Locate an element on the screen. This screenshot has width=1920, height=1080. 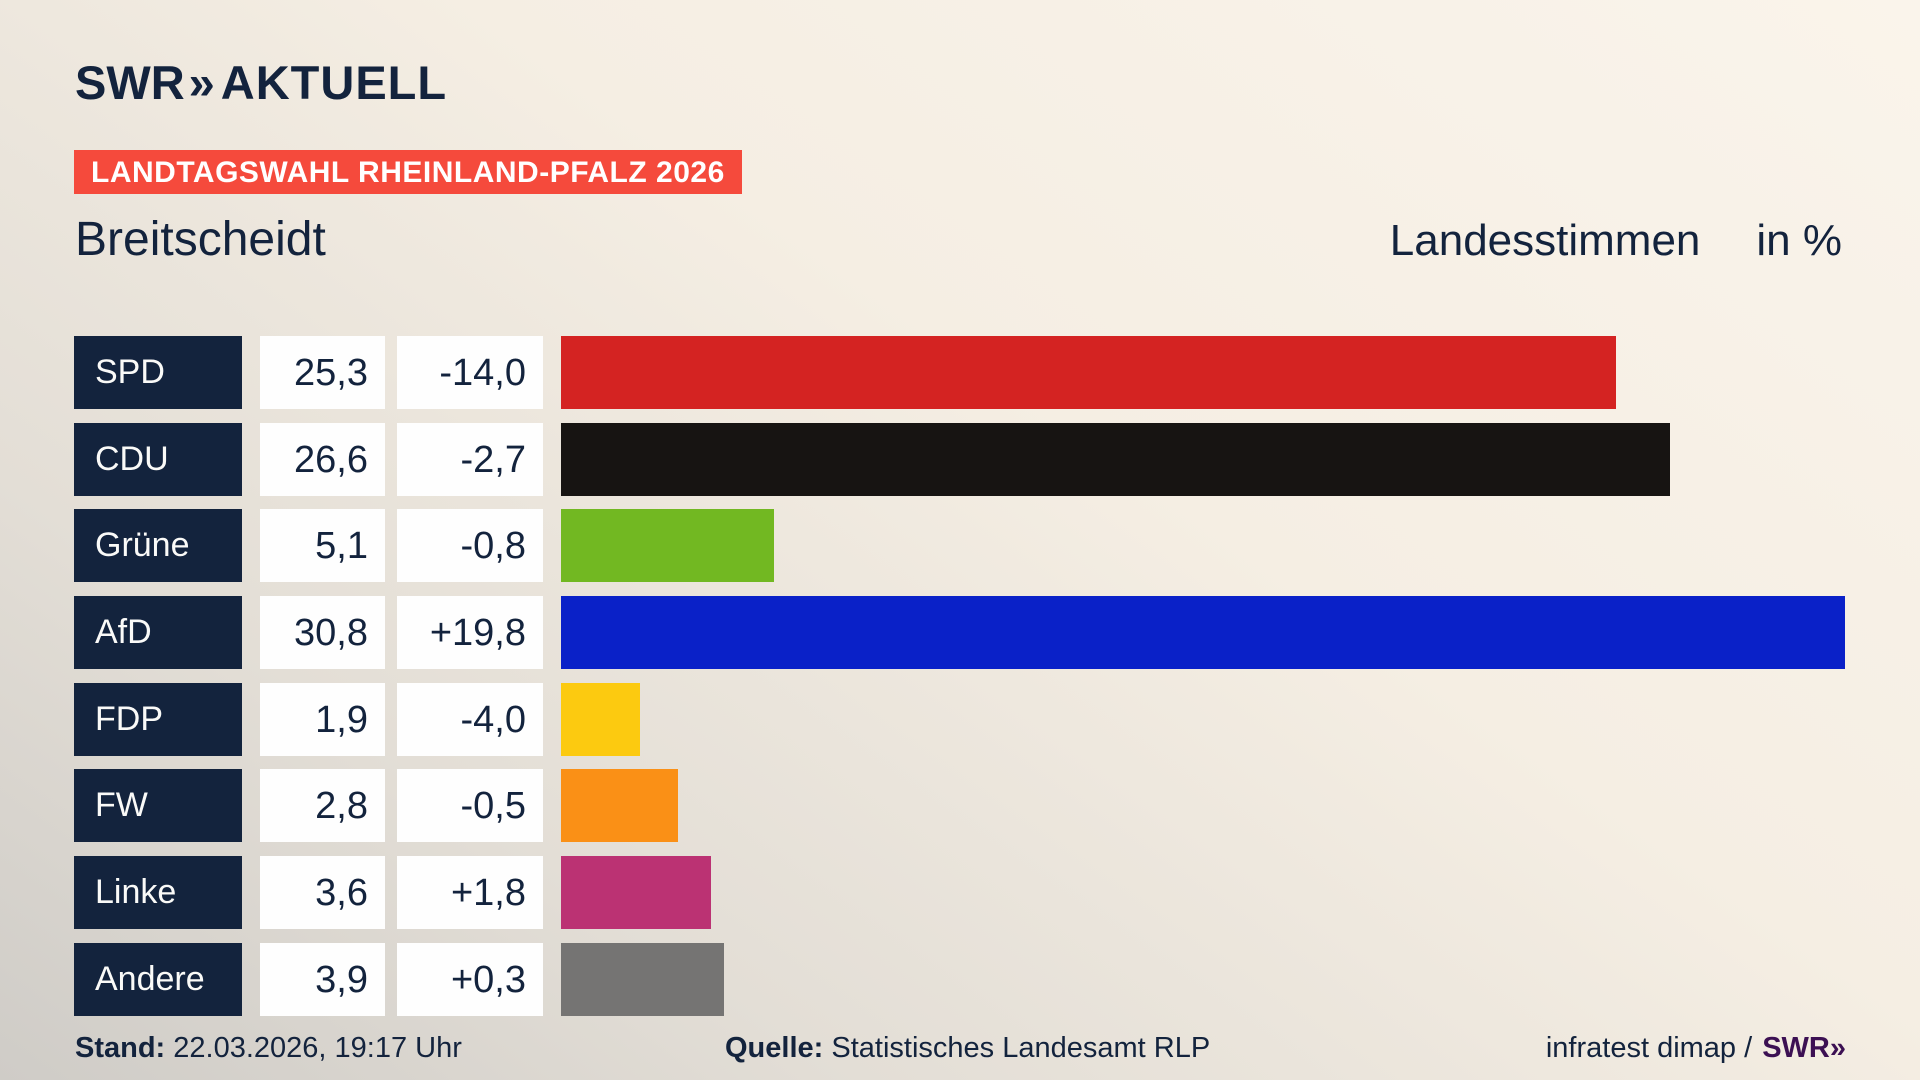
election-banner: LANDTAGSWAHL RHEINLAND-PFALZ 2026 is located at coordinates (408, 172).